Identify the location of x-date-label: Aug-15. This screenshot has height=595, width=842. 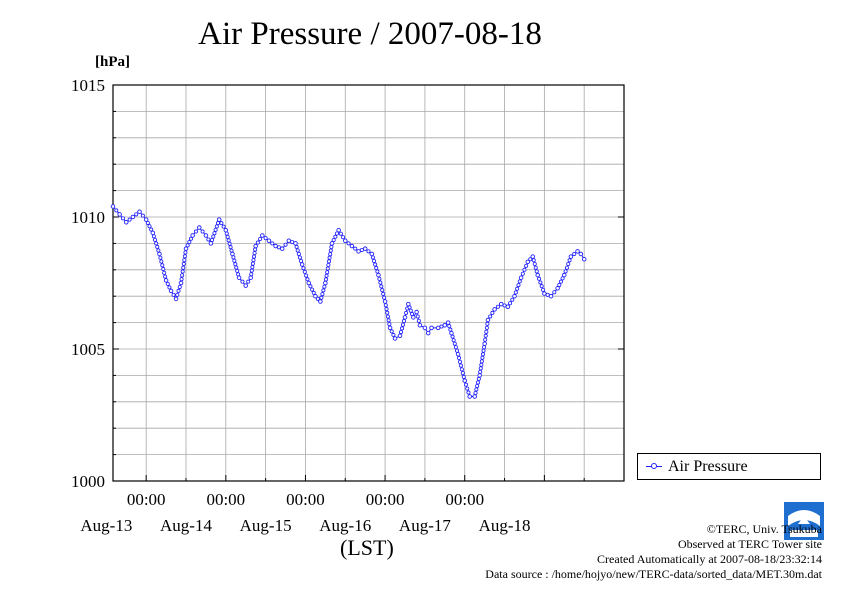
(266, 525).